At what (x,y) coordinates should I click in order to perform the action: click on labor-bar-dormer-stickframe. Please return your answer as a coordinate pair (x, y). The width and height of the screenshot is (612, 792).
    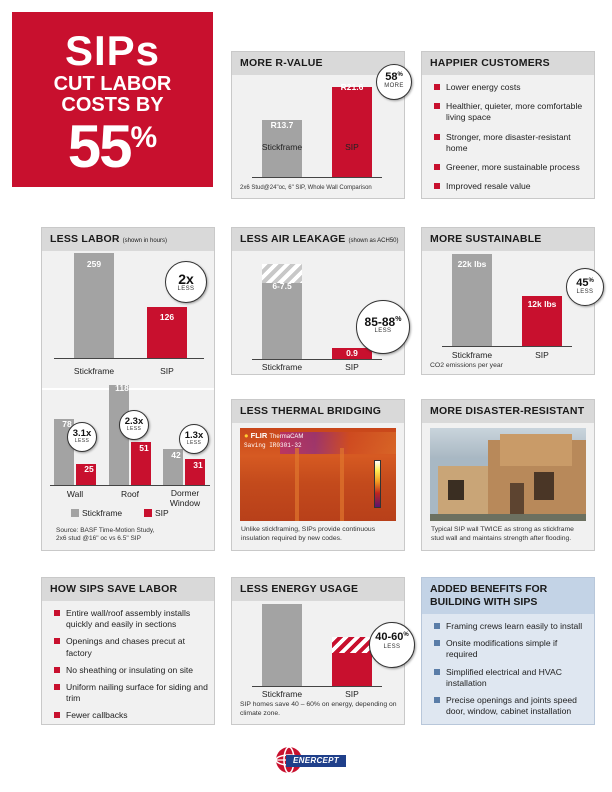
    Looking at the image, I should click on (173, 467).